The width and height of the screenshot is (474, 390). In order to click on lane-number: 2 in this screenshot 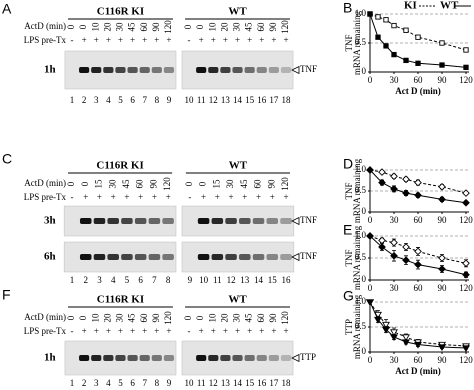, I will do `click(84, 383)`.